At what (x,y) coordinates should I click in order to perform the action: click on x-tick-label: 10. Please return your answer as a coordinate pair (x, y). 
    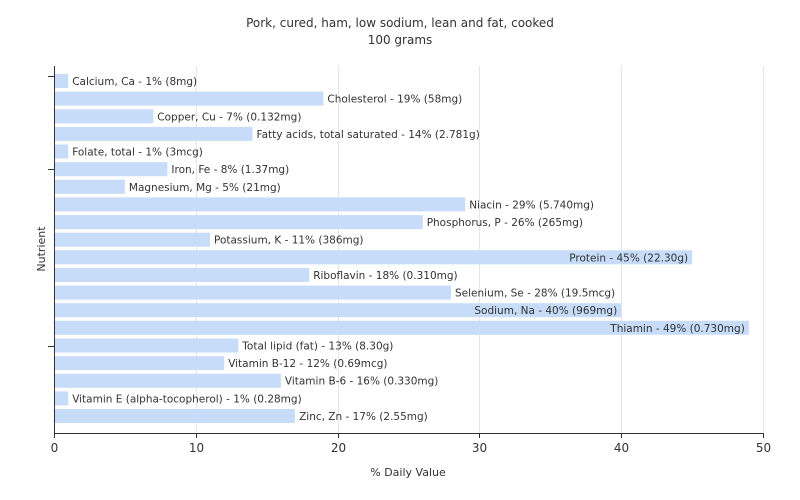
    Looking at the image, I should click on (196, 448).